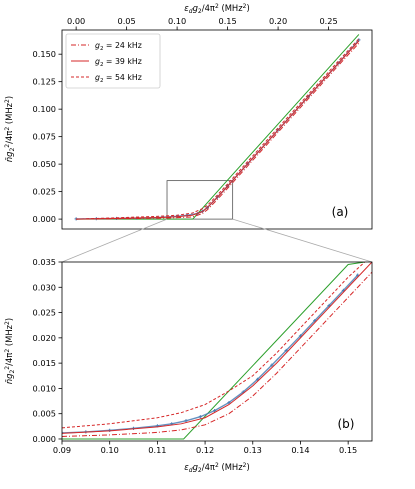 The image size is (415, 489). Describe the element at coordinates (44, 388) in the screenshot. I see `panel-b-y-tick-label: 0.010` at that location.